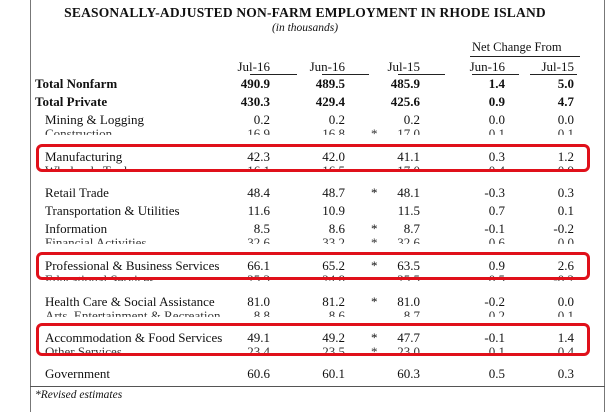 This screenshot has height=412, width=610. I want to click on col-rule-change-jul15, so click(553, 74).